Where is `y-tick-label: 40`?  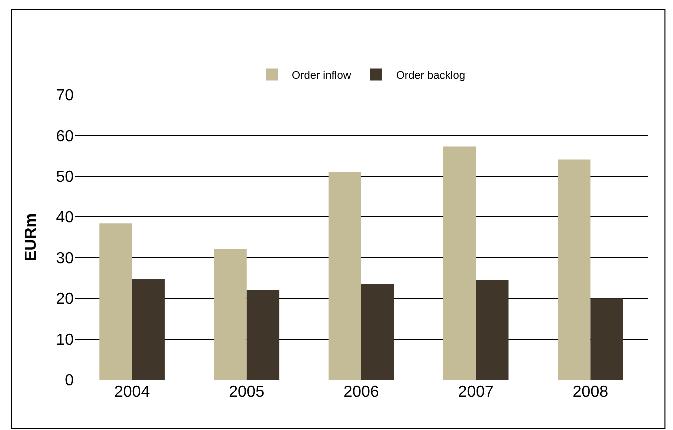
y-tick-label: 40 is located at coordinates (65, 218).